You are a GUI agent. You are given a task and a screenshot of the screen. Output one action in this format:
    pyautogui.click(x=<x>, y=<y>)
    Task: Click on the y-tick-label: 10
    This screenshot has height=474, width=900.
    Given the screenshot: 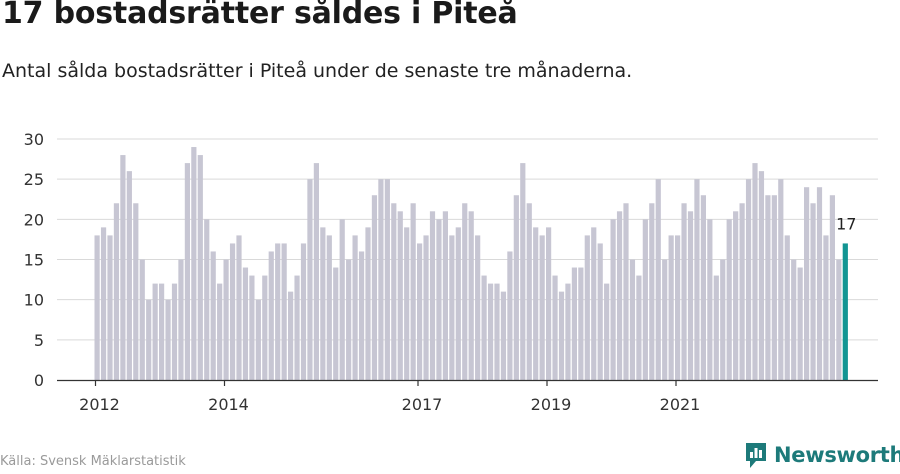 What is the action you would take?
    pyautogui.click(x=34, y=300)
    